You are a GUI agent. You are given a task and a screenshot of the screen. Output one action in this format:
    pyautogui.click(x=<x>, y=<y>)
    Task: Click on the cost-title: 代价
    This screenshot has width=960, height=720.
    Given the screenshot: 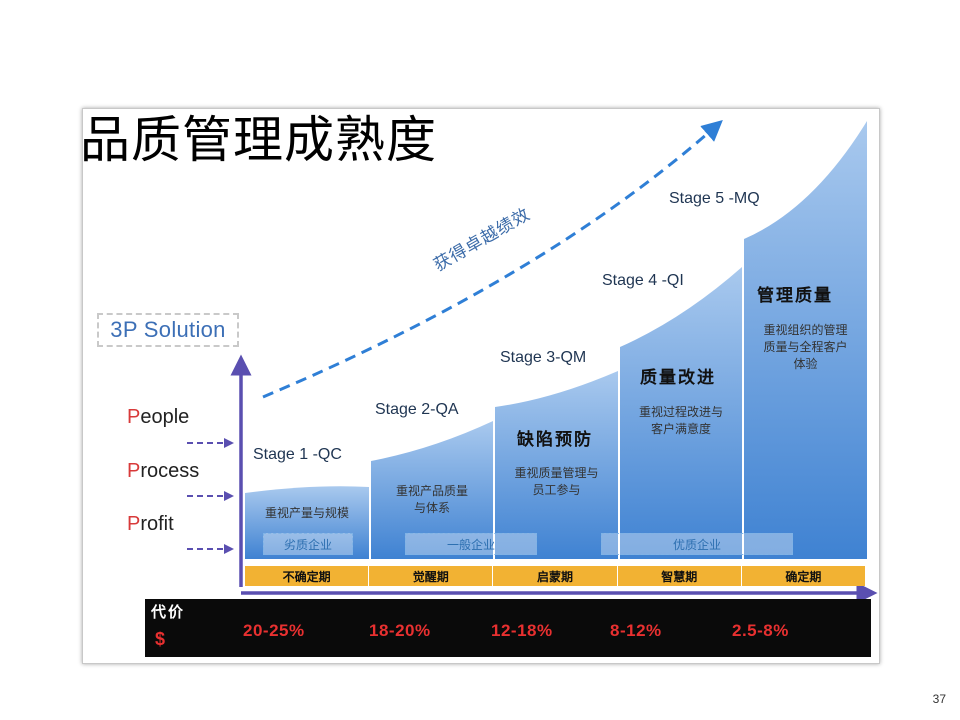 What is the action you would take?
    pyautogui.click(x=168, y=612)
    